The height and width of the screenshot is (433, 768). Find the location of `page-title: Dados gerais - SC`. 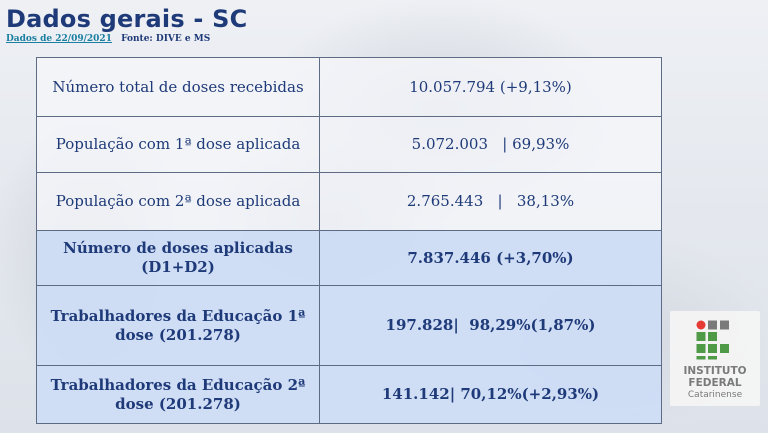

page-title: Dados gerais - SC is located at coordinates (127, 19).